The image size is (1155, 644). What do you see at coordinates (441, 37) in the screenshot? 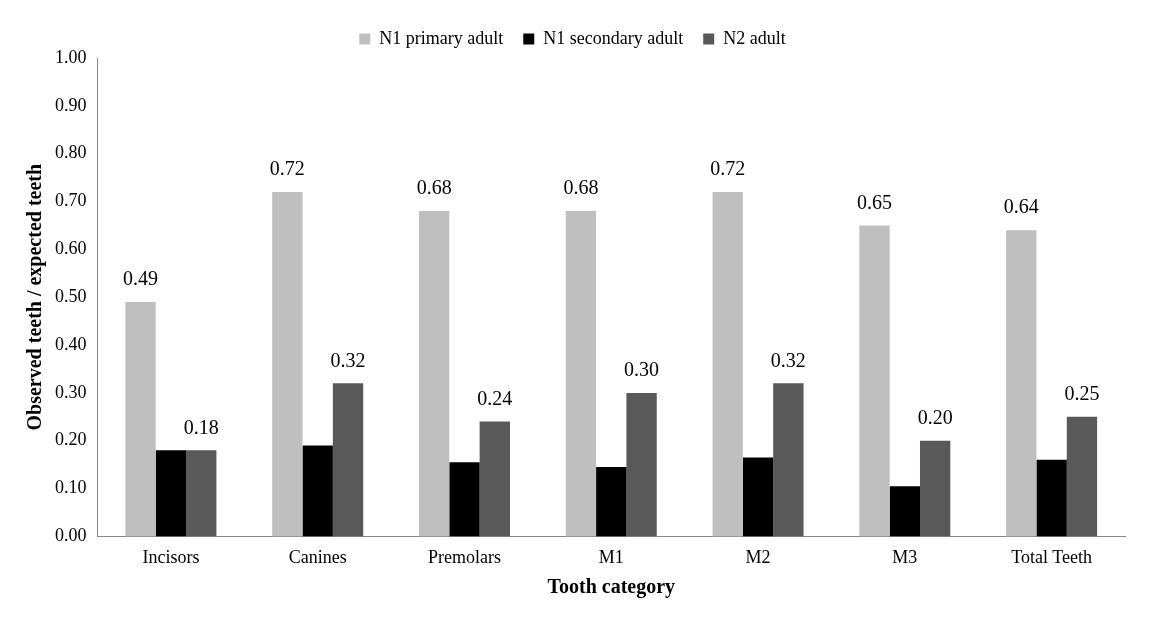
I see `legend-label: N1 primary adult` at bounding box center [441, 37].